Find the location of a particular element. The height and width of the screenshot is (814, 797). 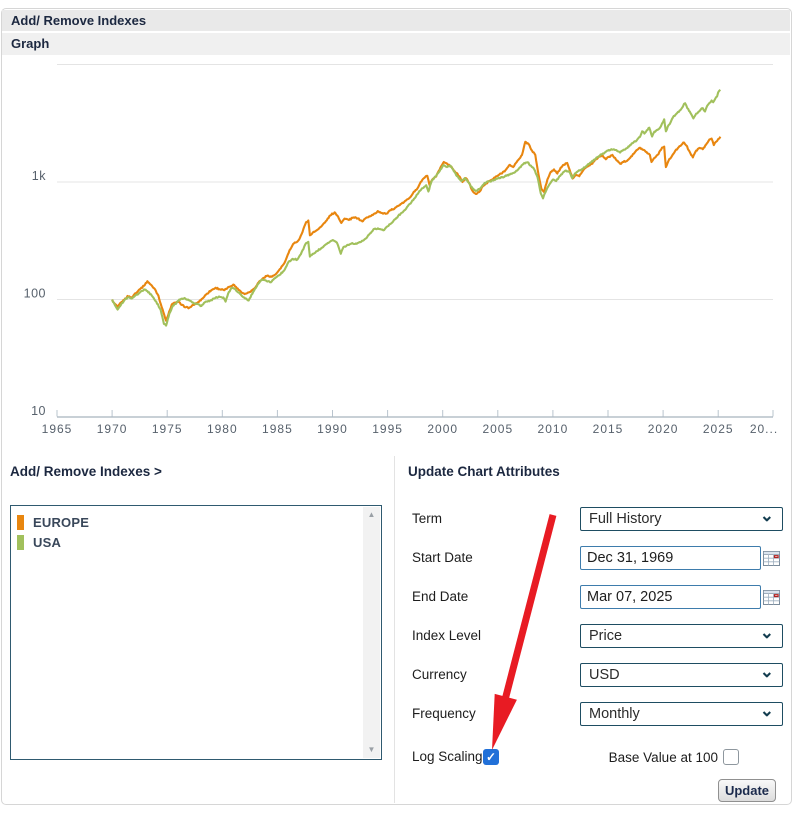

currency-select: USD ⌄ is located at coordinates (681, 674).